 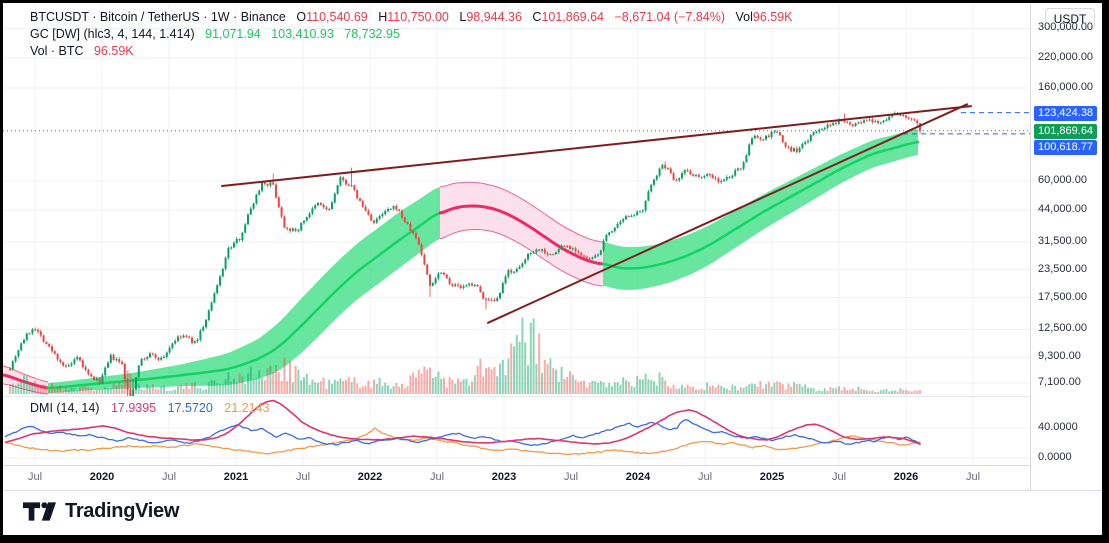 I want to click on dmi-tick-label: 40.0000, so click(x=1058, y=427).